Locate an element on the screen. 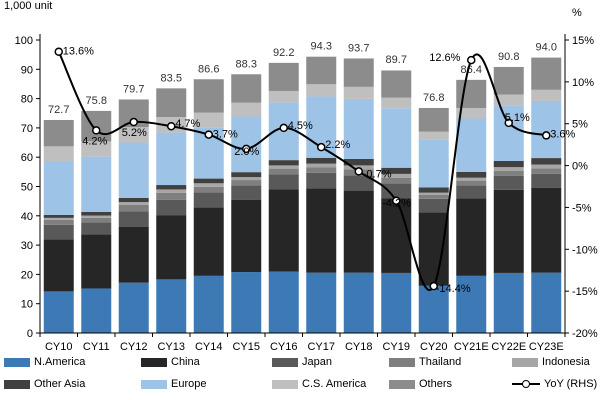 The height and width of the screenshot is (400, 600). left-tick-label: 10 is located at coordinates (27, 305).